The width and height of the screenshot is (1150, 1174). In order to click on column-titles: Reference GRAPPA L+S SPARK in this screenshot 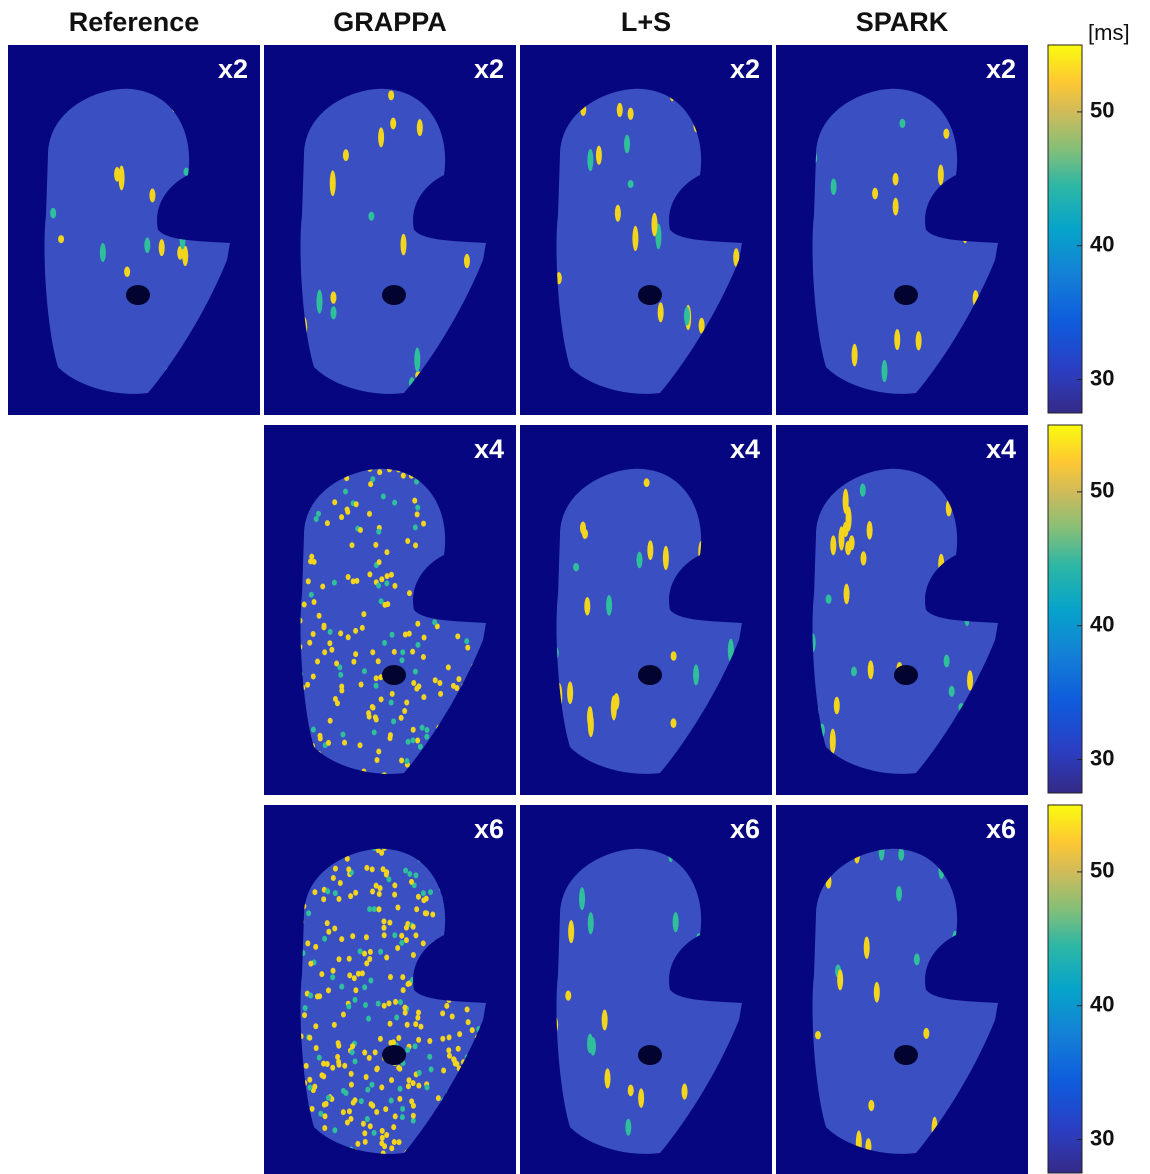, I will do `click(509, 22)`.